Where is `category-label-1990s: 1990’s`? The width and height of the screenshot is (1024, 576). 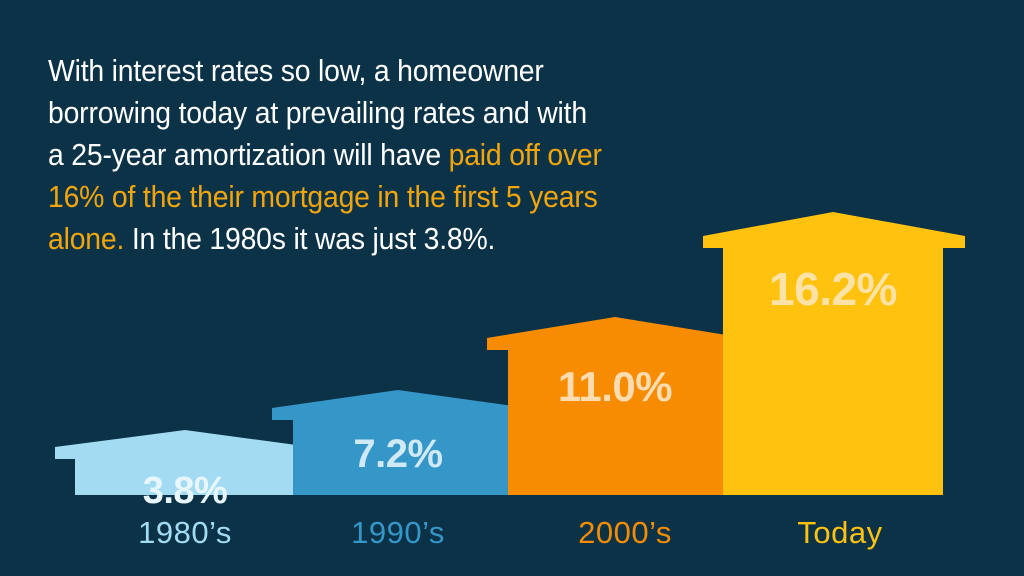 category-label-1990s: 1990’s is located at coordinates (398, 532).